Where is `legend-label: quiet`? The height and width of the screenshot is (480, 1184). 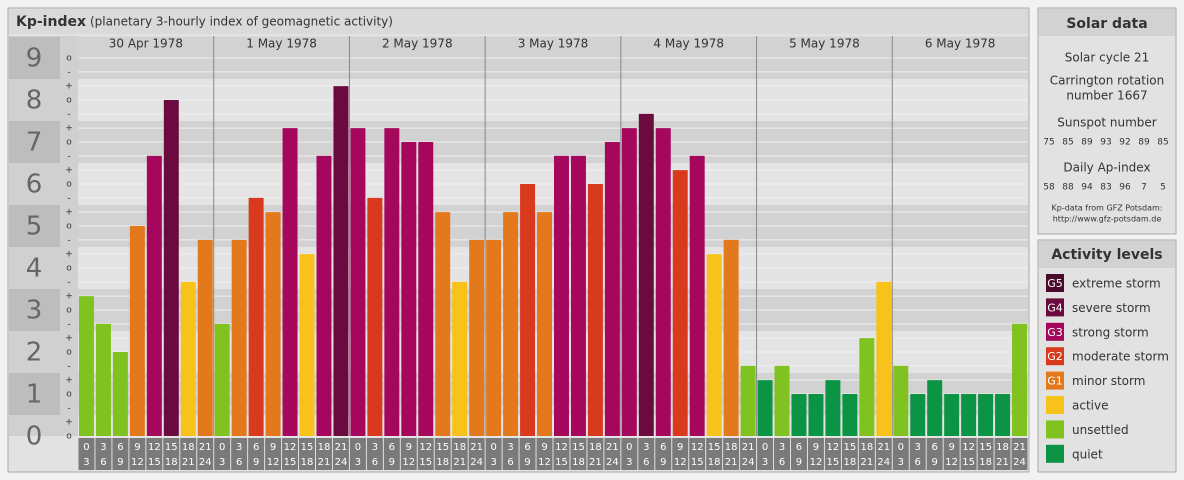 legend-label: quiet is located at coordinates (1087, 454).